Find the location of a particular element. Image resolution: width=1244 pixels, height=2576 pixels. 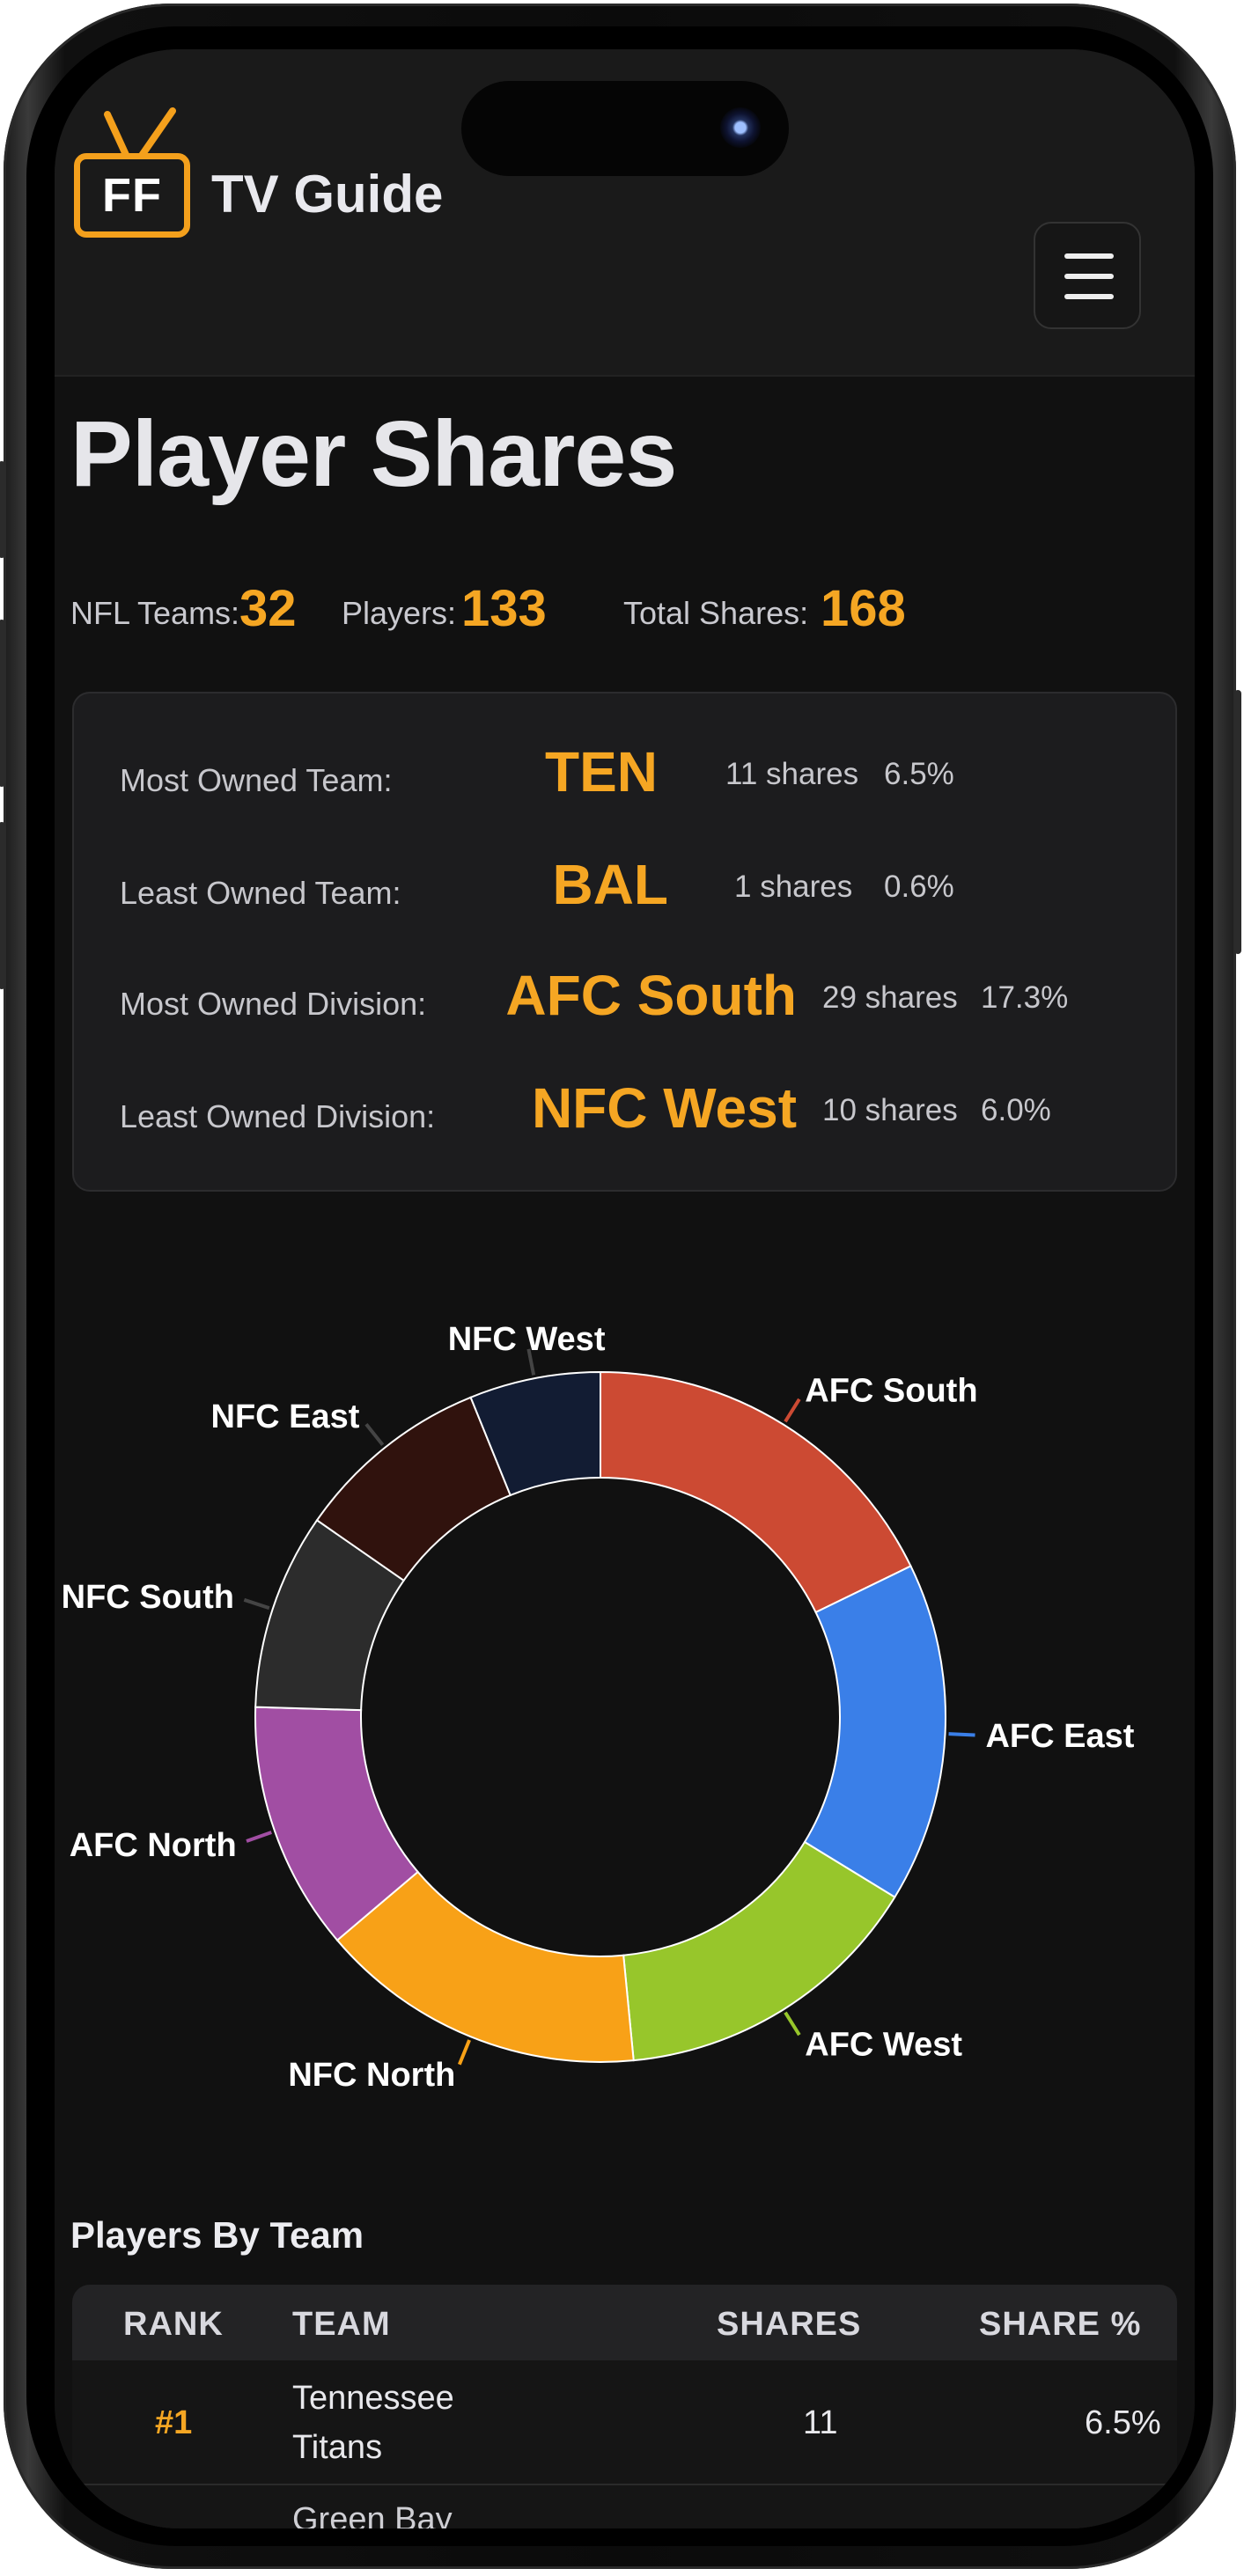

slice-label: NFC East is located at coordinates (285, 1416).